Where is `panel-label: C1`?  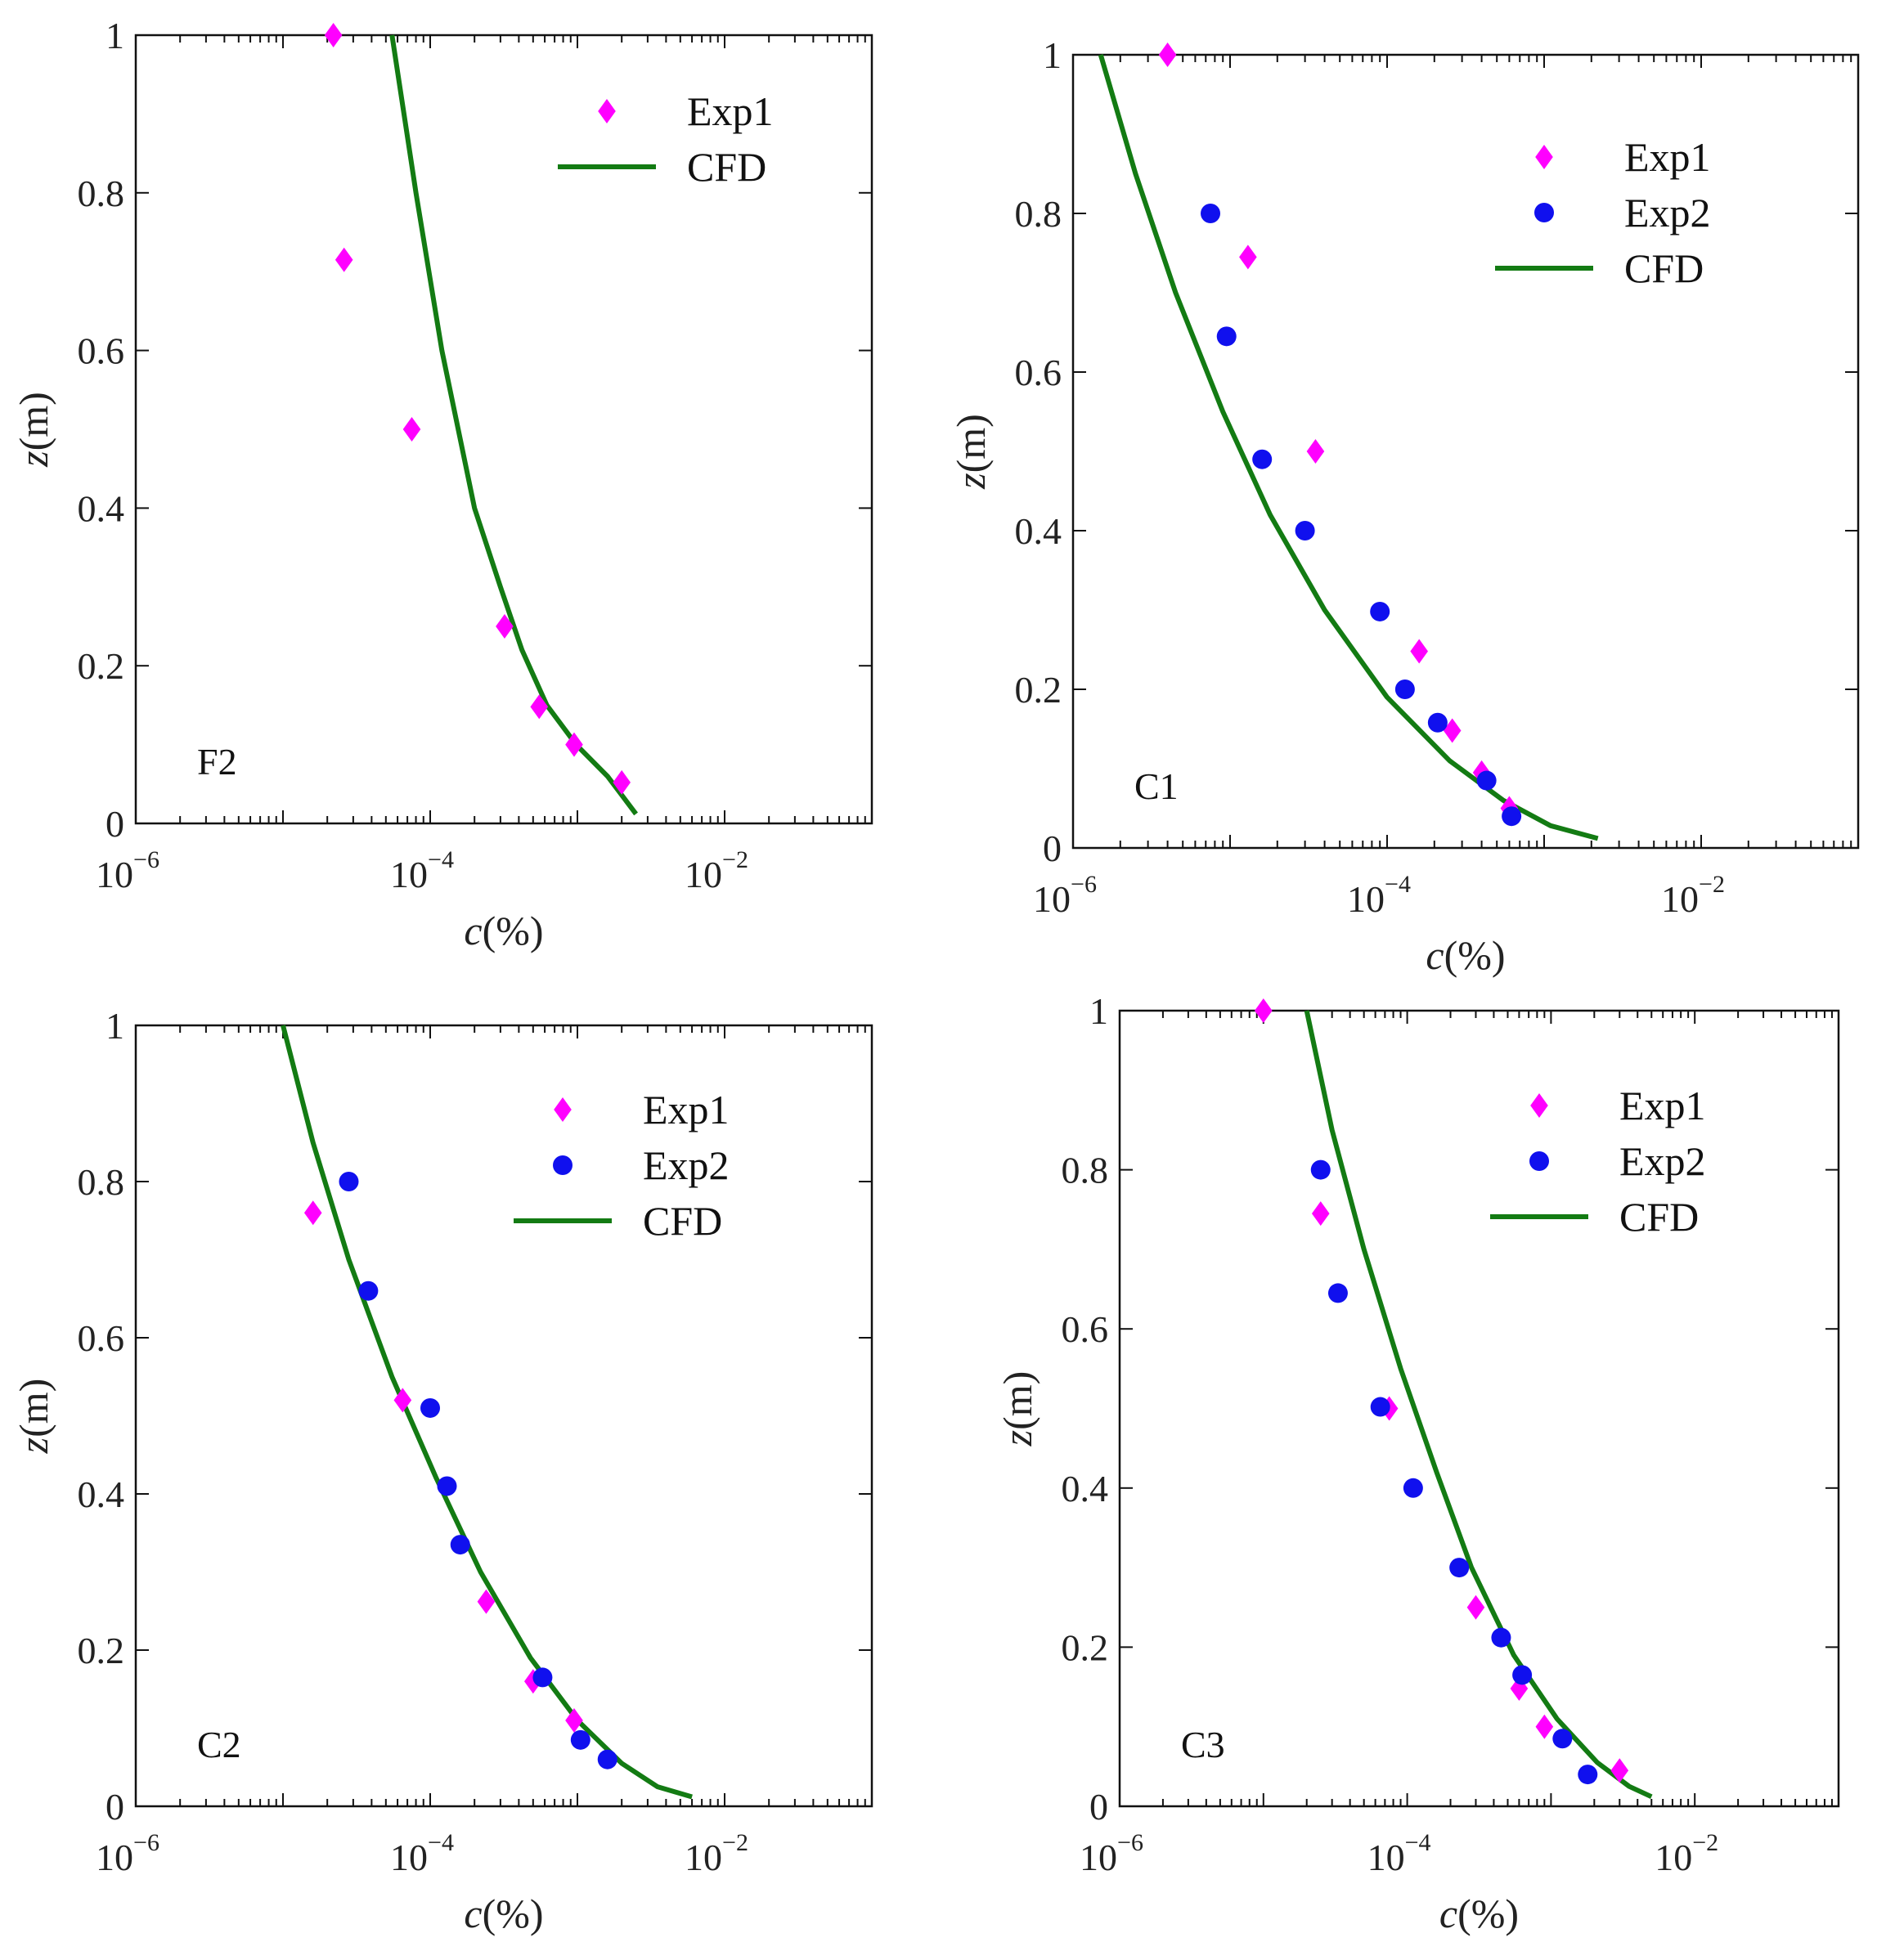
panel-label: C1 is located at coordinates (1156, 786).